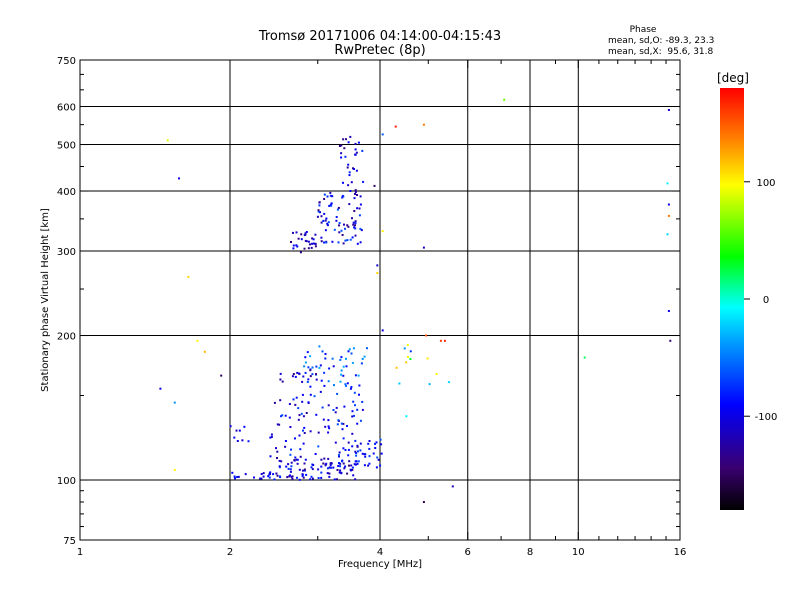 This screenshot has height=604, width=800. What do you see at coordinates (230, 552) in the screenshot?
I see `x-tick-label: 2` at bounding box center [230, 552].